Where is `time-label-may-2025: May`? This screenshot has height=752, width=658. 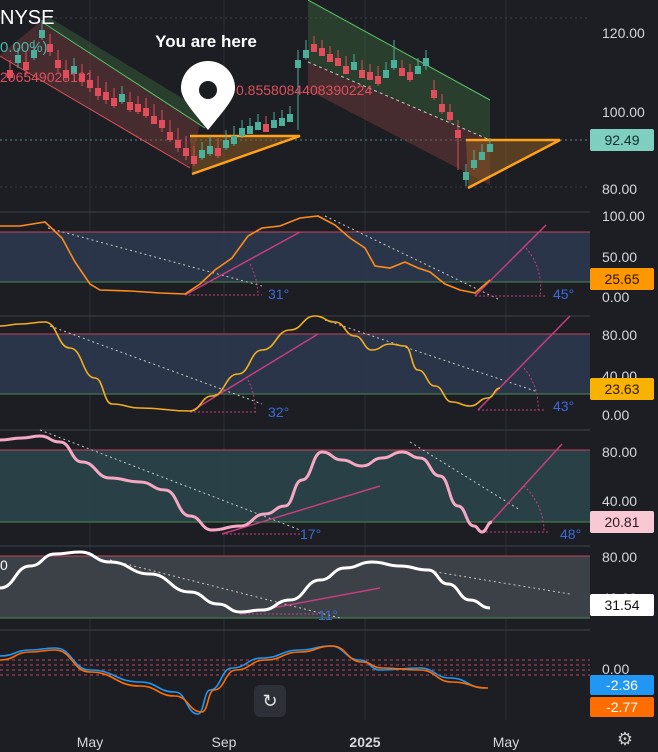
time-label-may-2025: May is located at coordinates (506, 742).